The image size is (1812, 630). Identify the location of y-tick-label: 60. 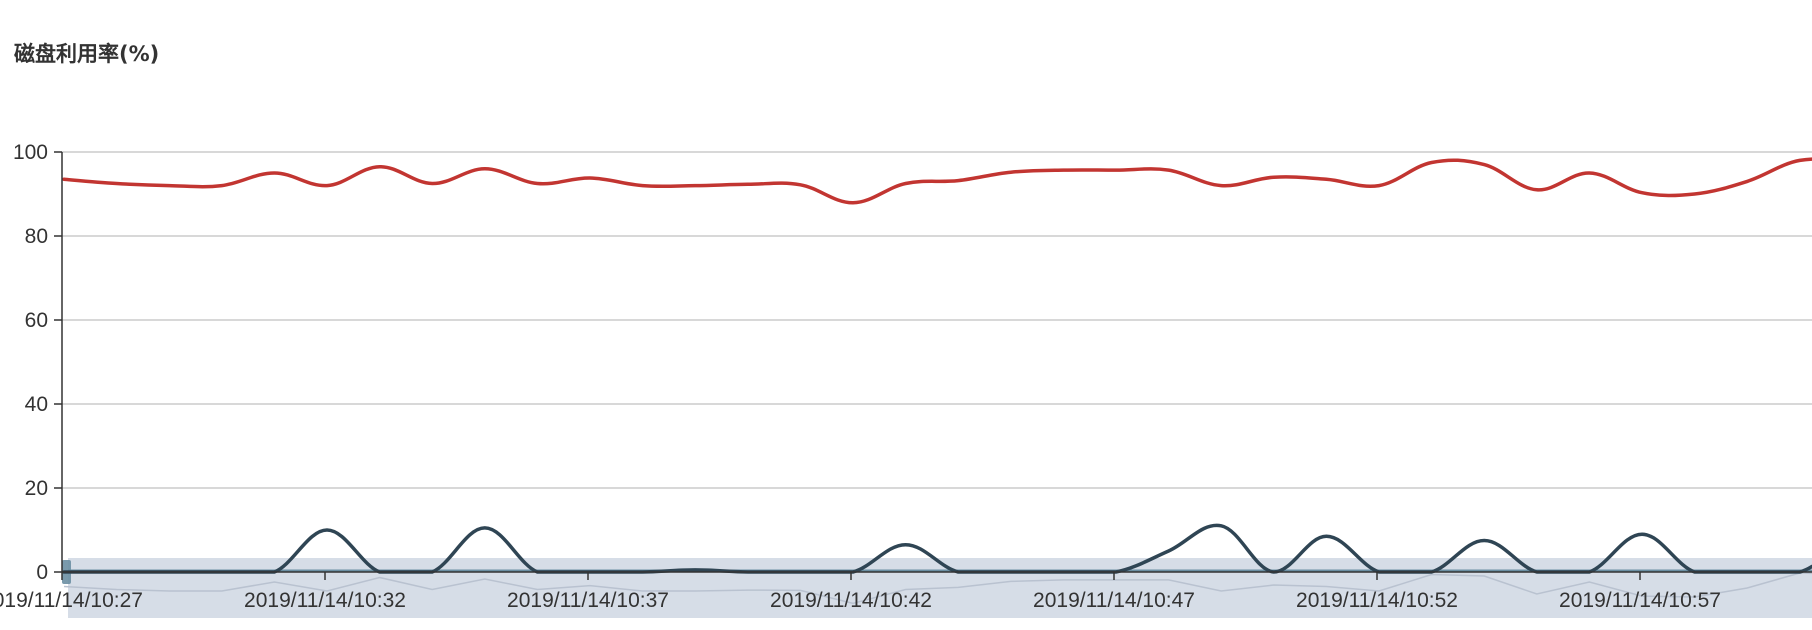
(36, 320).